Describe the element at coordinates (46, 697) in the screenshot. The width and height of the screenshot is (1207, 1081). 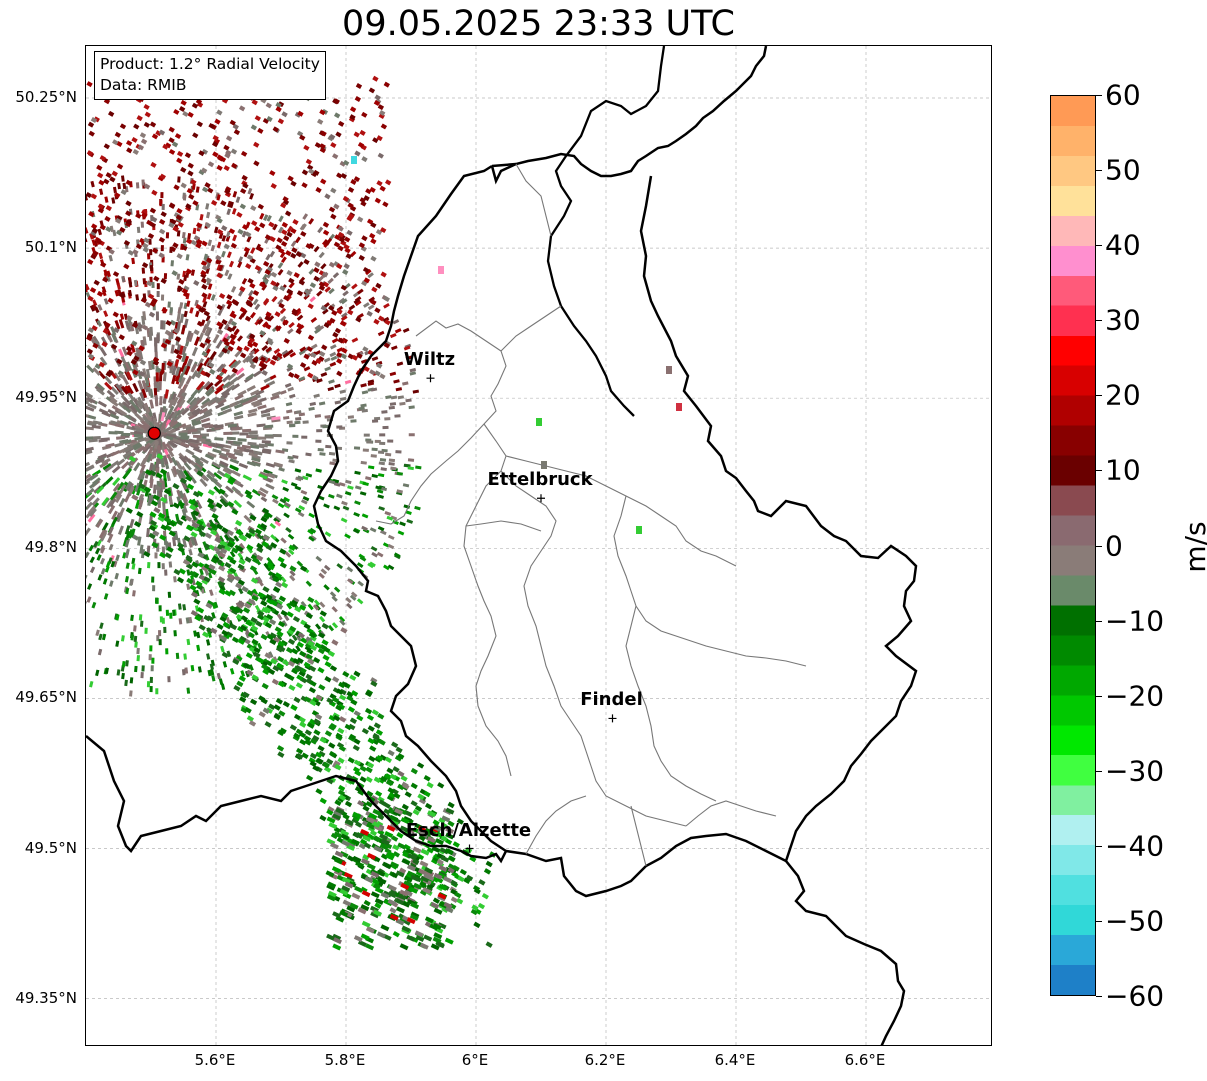
I see `lat-tick-label: 49.65°N` at that location.